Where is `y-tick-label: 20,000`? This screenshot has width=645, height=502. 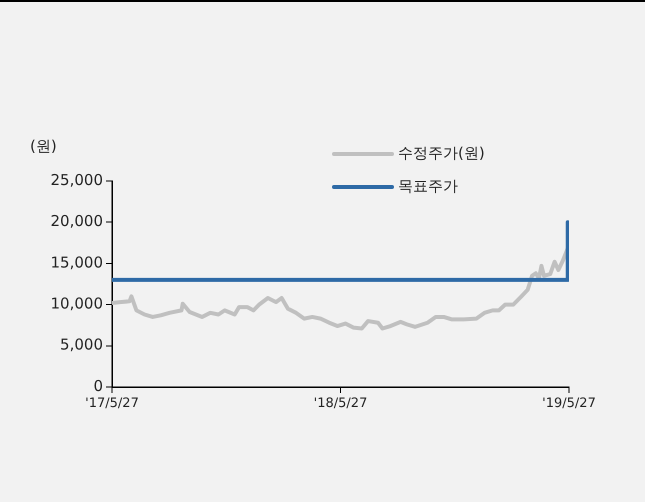 y-tick-label: 20,000 is located at coordinates (76, 221).